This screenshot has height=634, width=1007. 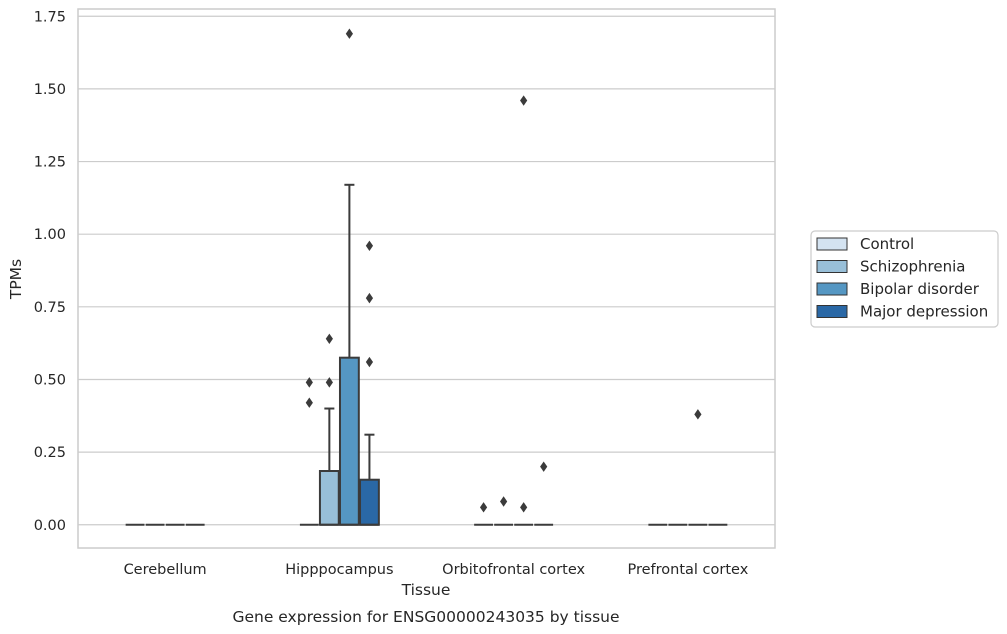 I want to click on y-tick-label: 0.75, so click(x=50, y=308).